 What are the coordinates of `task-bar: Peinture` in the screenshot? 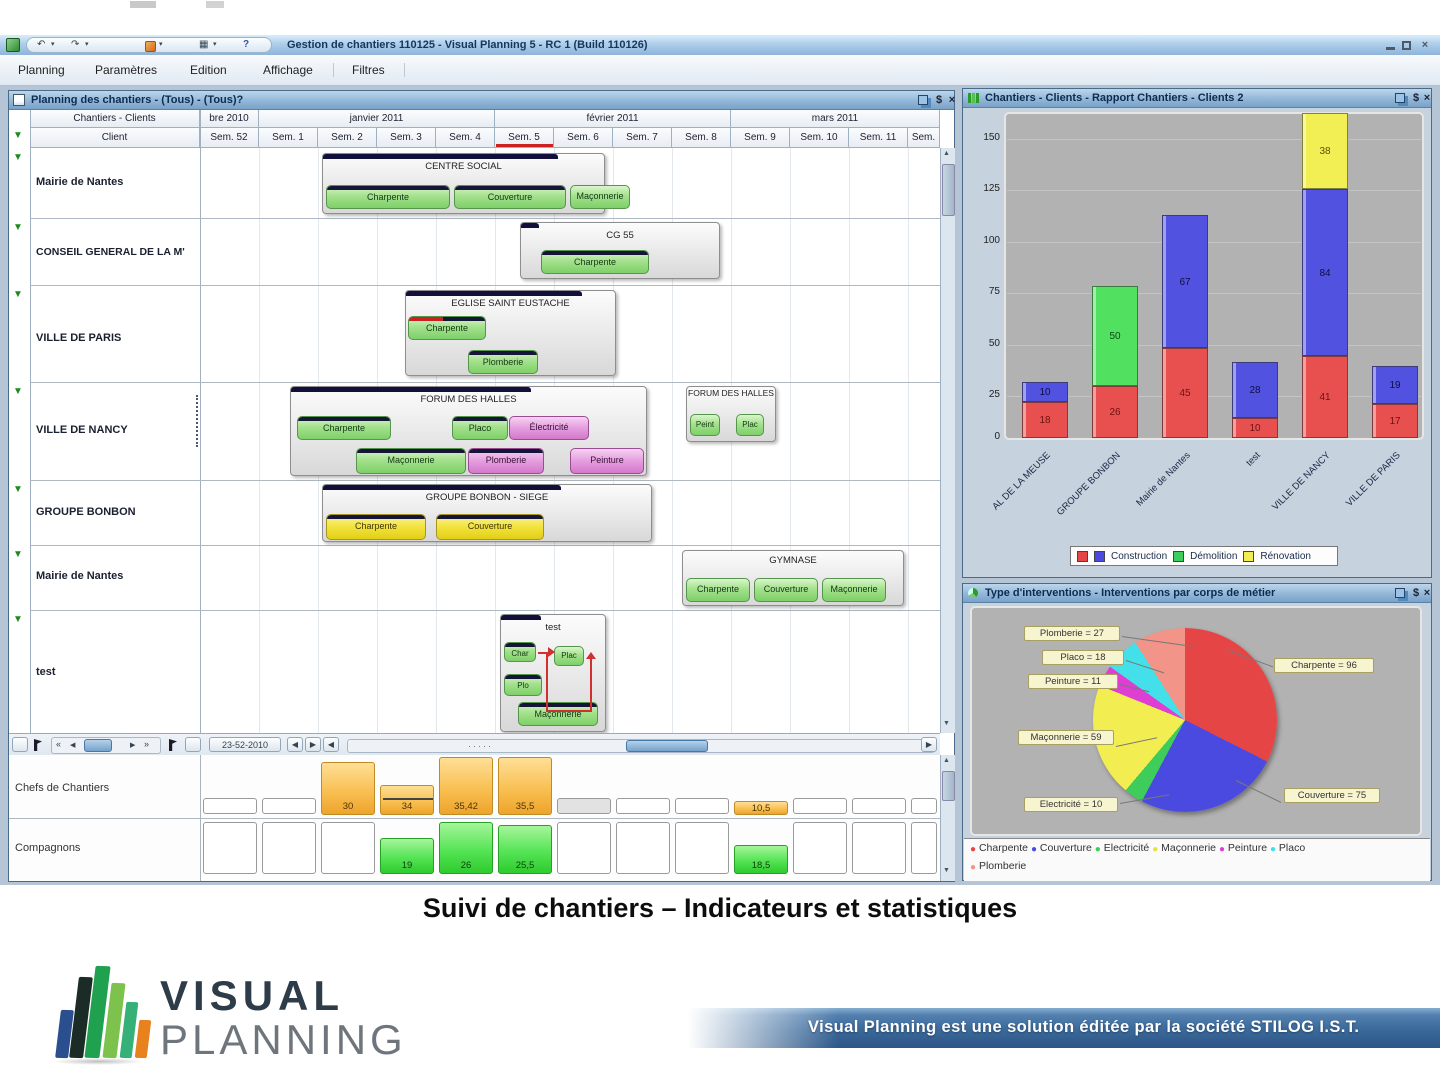 It's located at (607, 461).